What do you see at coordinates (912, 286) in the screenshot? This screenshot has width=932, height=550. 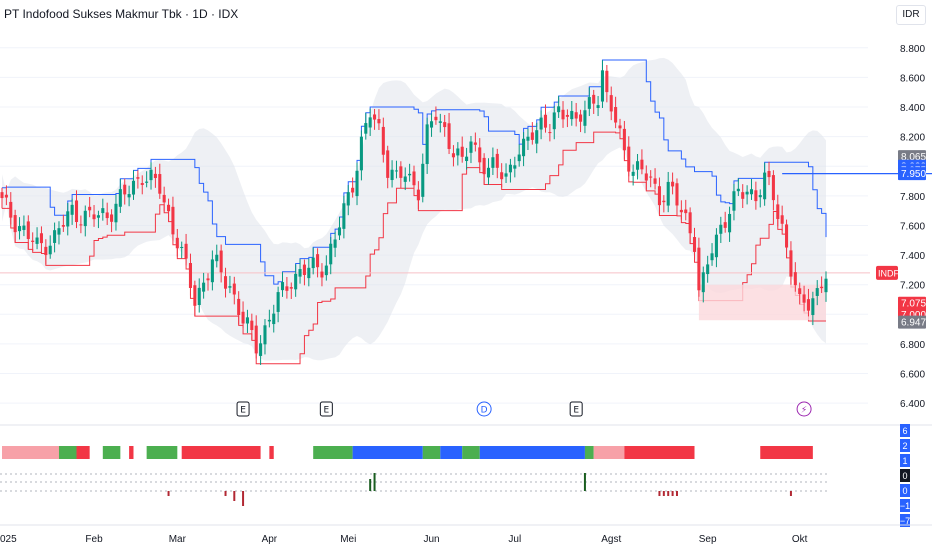 I see `price-tick-label: 7.200` at bounding box center [912, 286].